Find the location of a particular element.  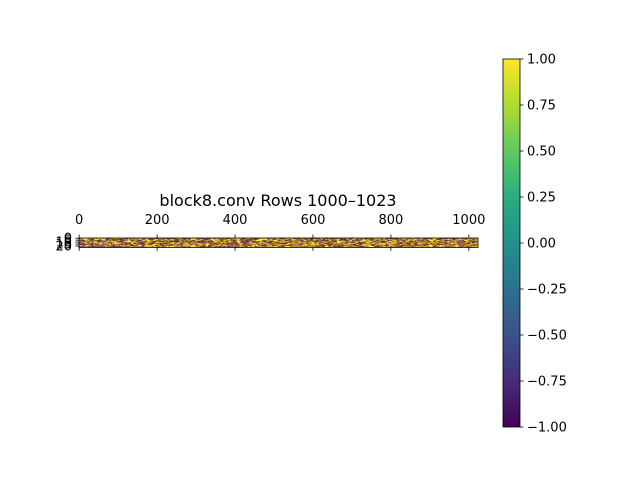

colorbar-tick-label: 0.75 is located at coordinates (541, 106).